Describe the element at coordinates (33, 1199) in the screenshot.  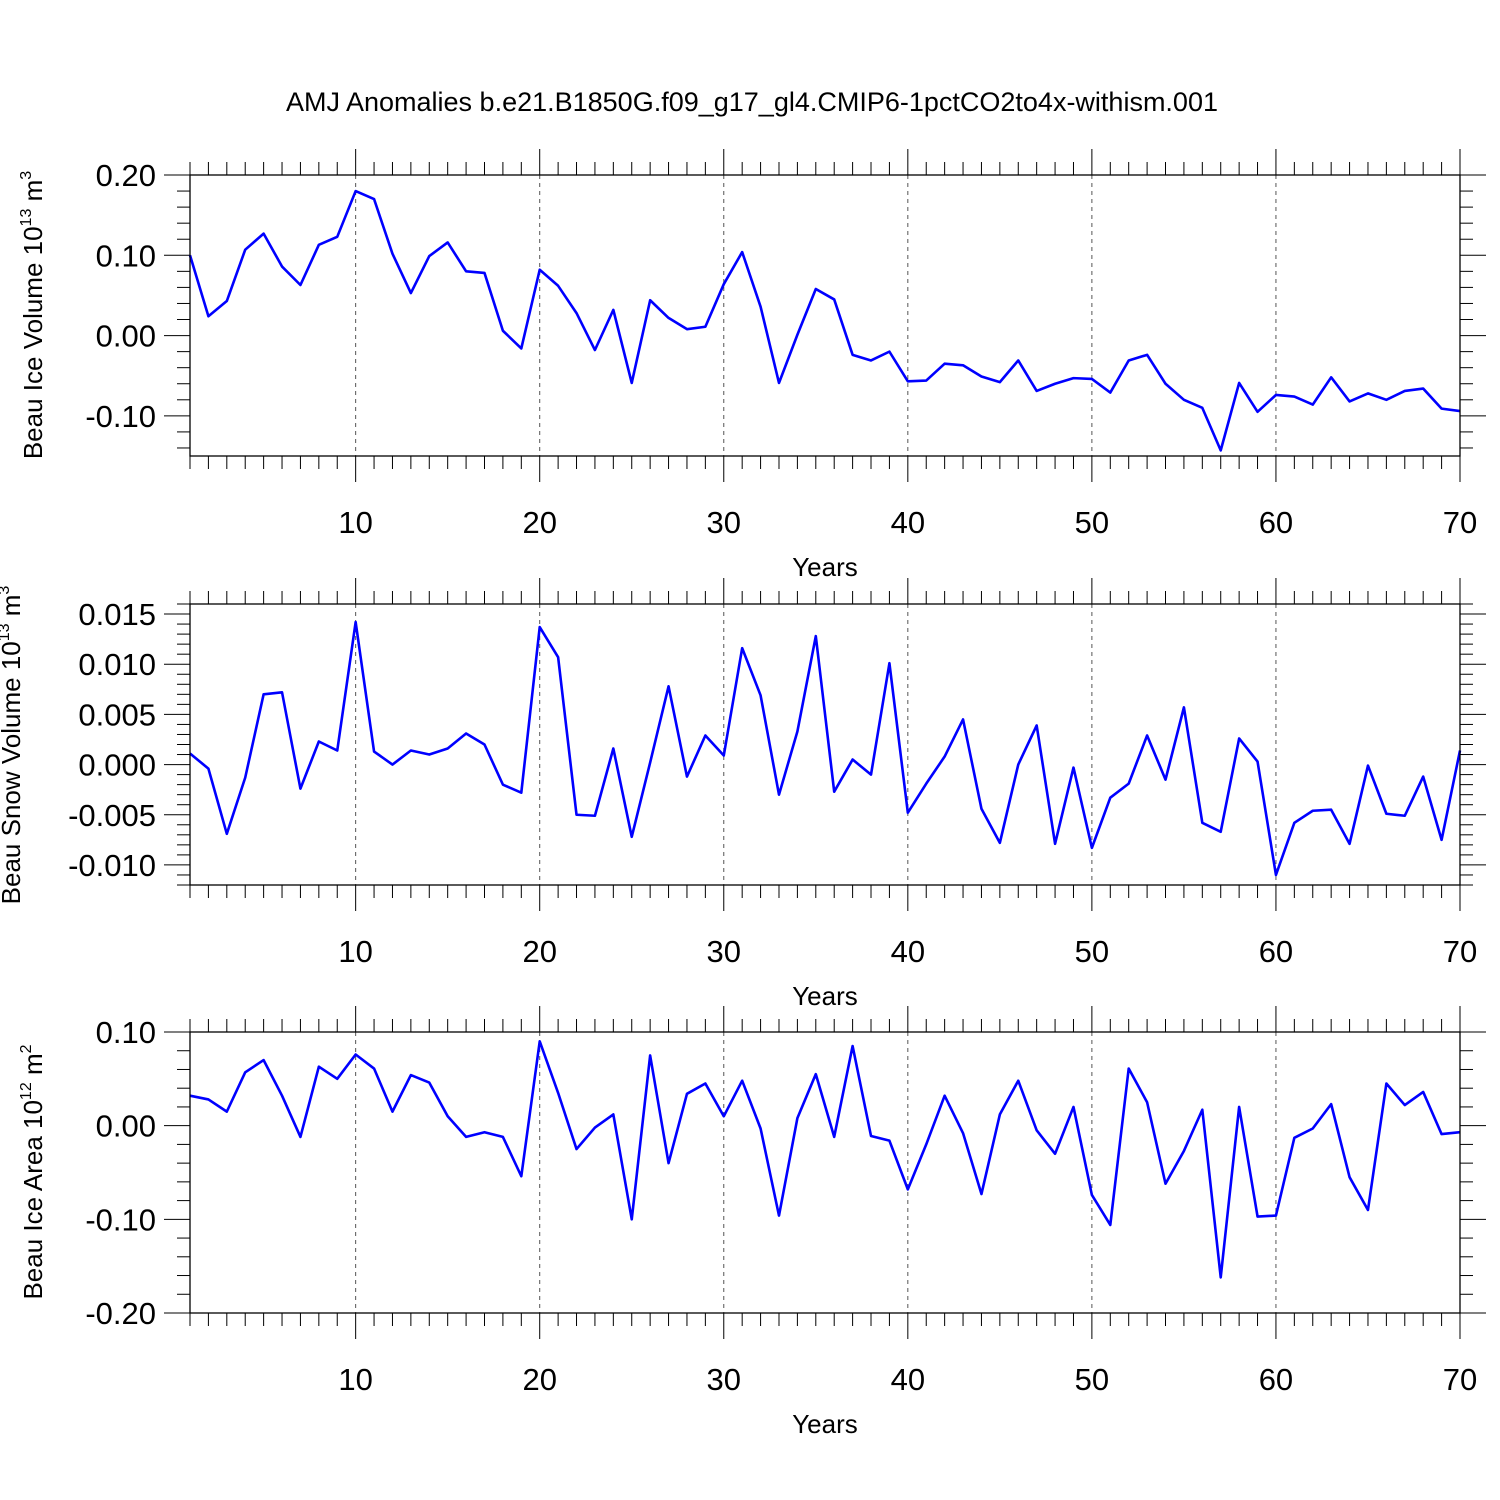
I see `y-axis-label-part: Beau Ice Area 10` at that location.